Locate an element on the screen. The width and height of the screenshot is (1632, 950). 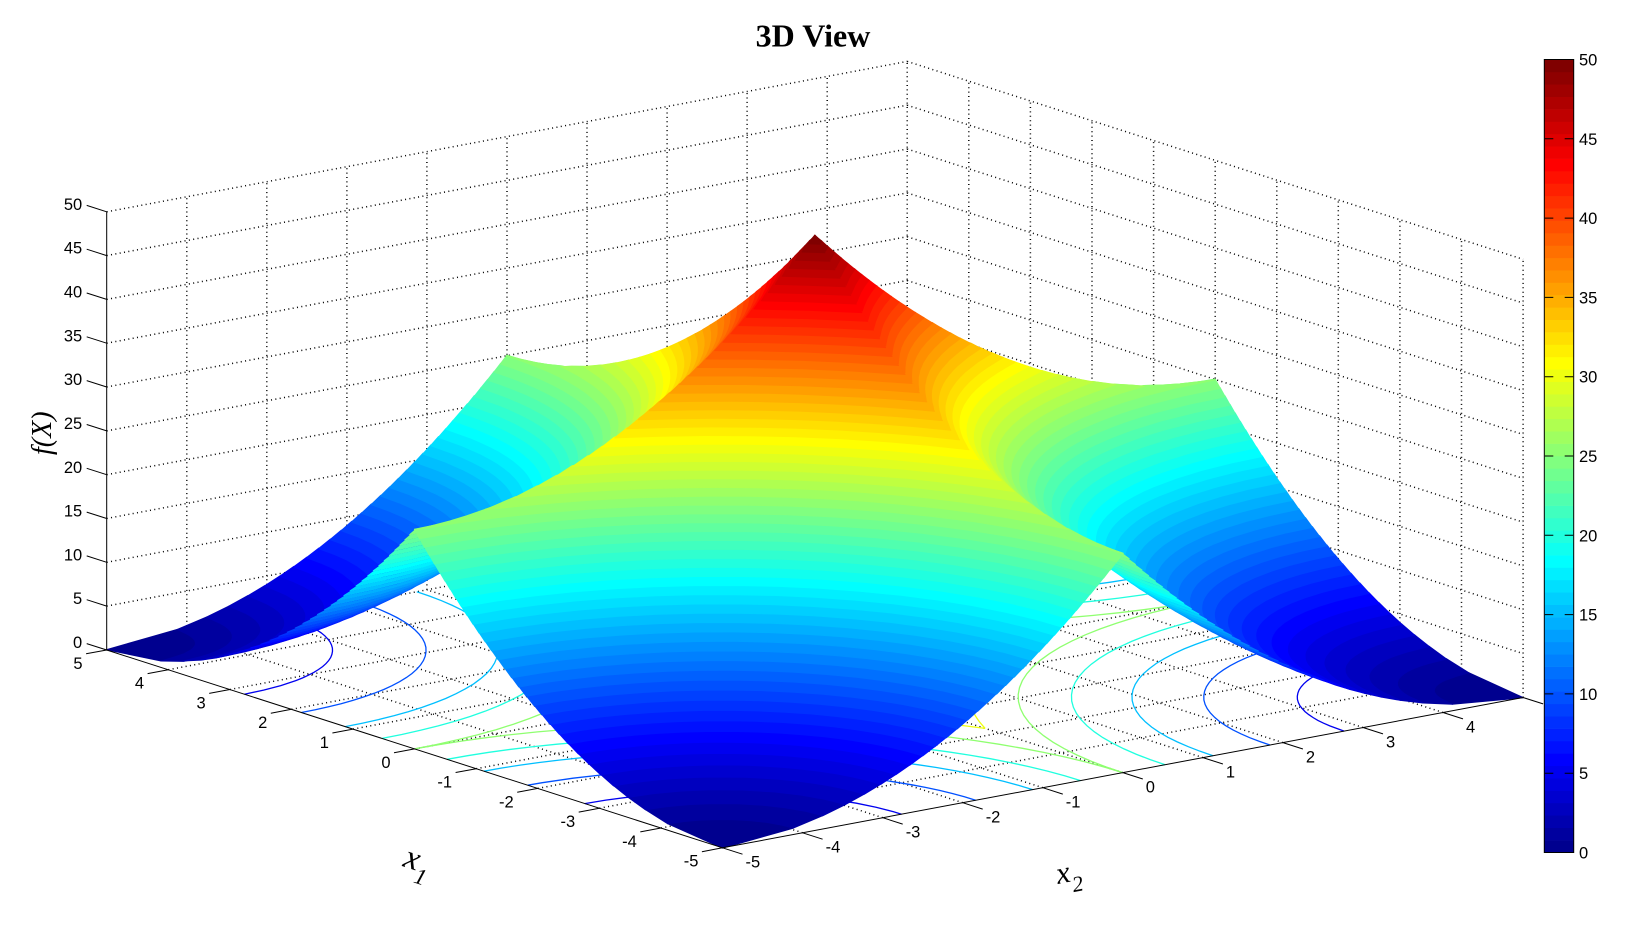
svg-text: f(X) is located at coordinates (42, 433).